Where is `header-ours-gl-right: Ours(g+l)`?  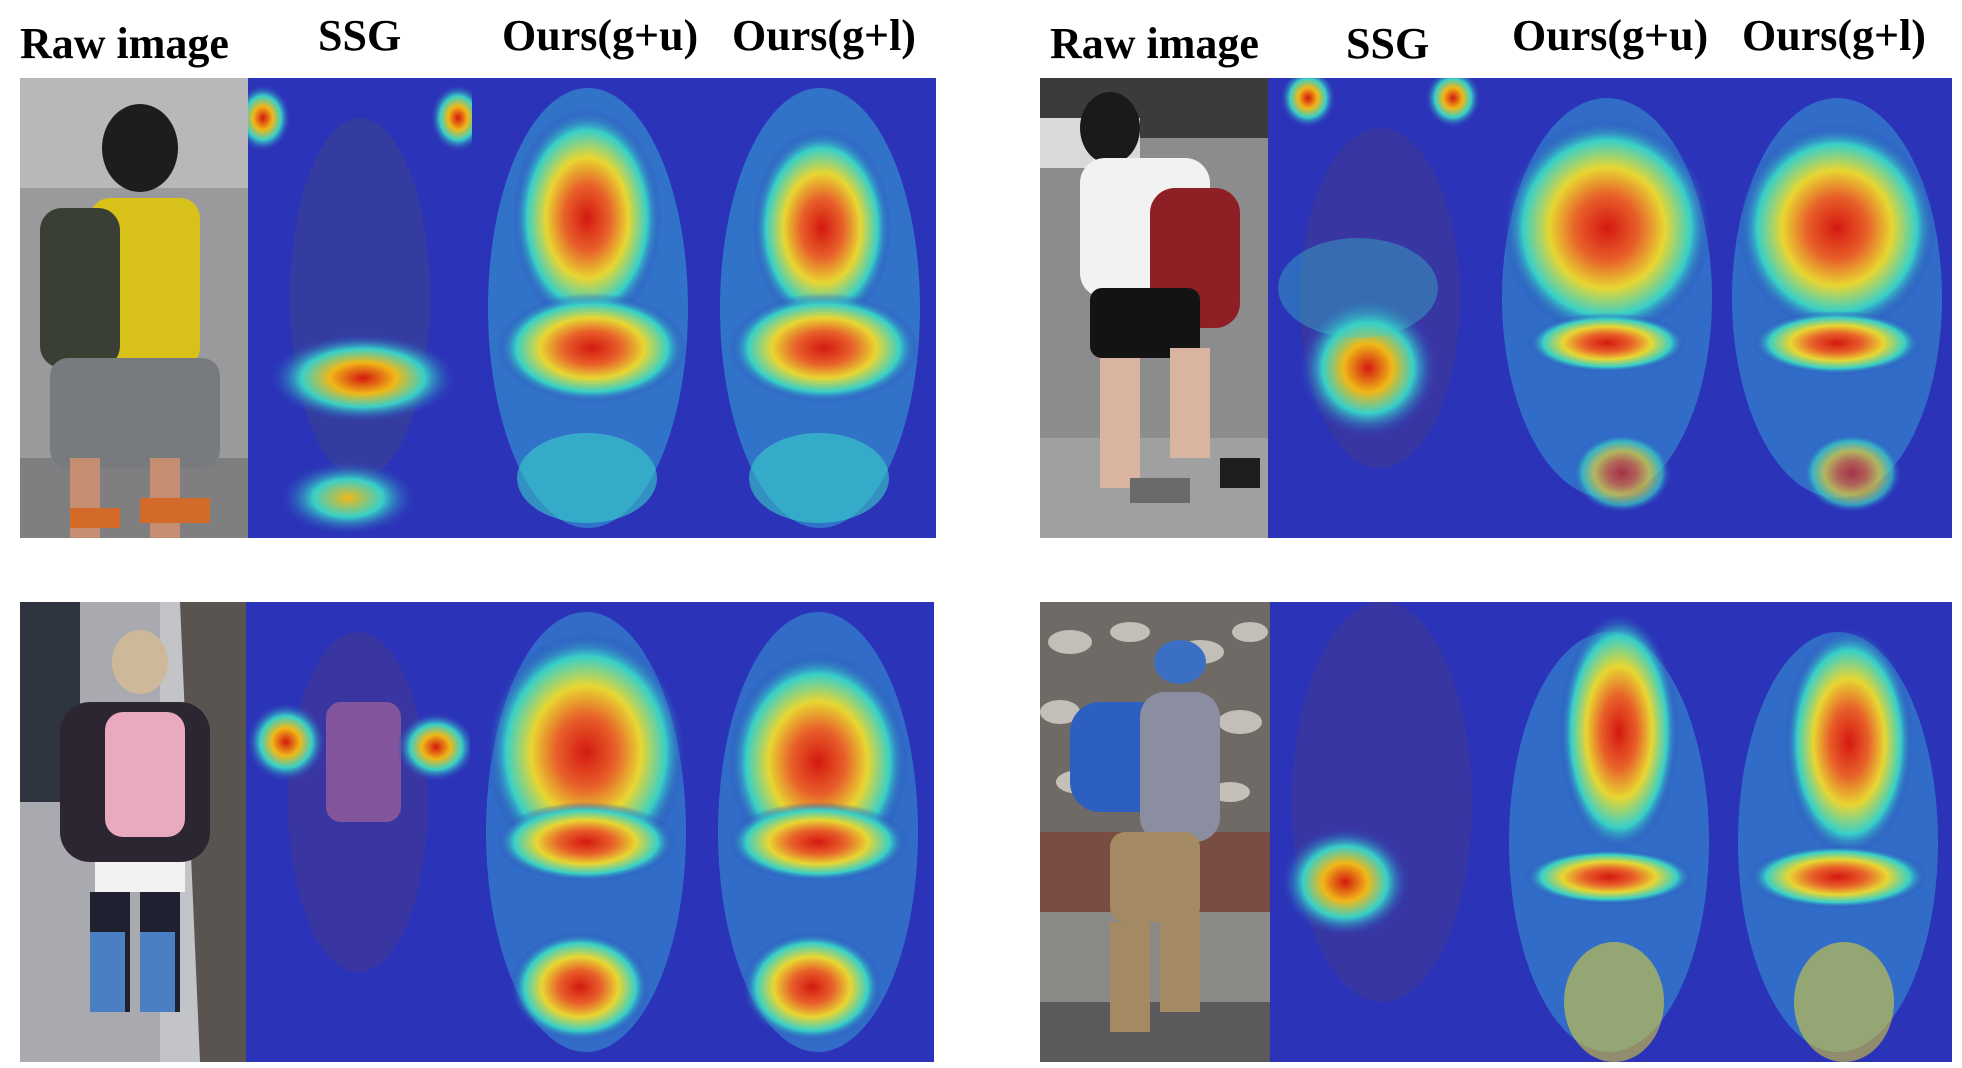
header-ours-gl-right: Ours(g+l) is located at coordinates (1834, 35).